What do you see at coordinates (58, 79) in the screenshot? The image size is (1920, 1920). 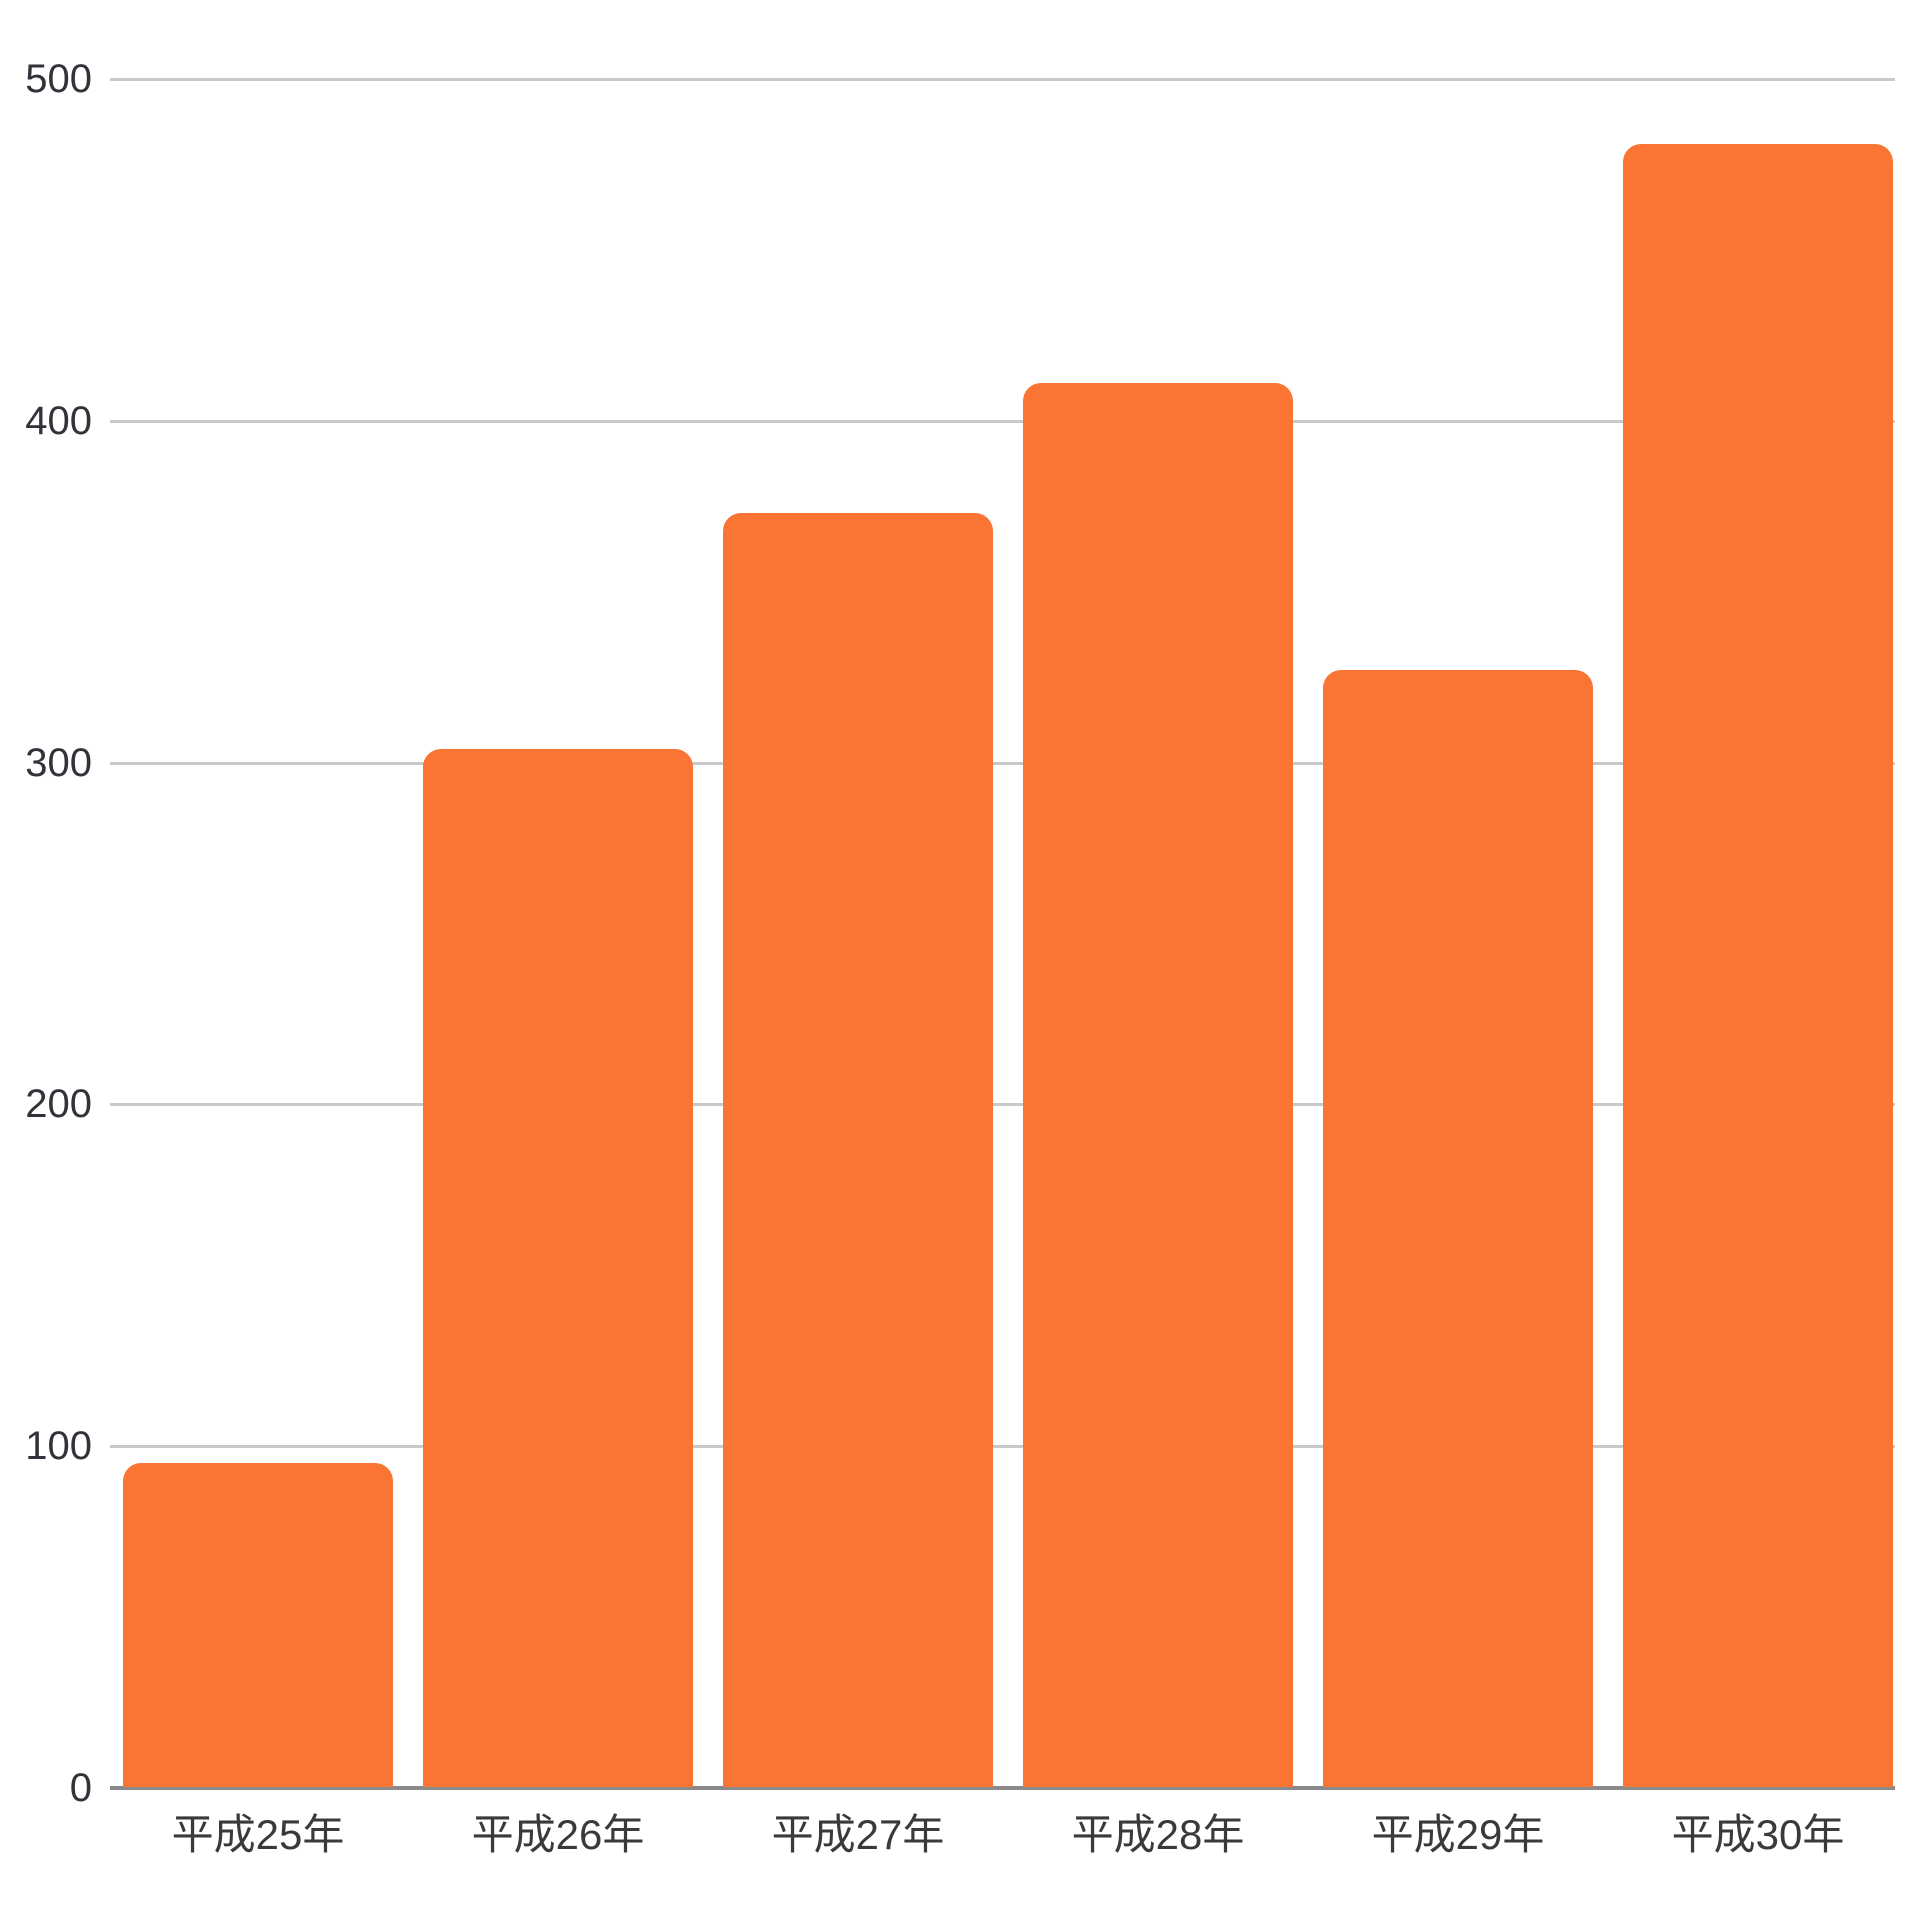 I see `y-axis-tick-label: 500` at bounding box center [58, 79].